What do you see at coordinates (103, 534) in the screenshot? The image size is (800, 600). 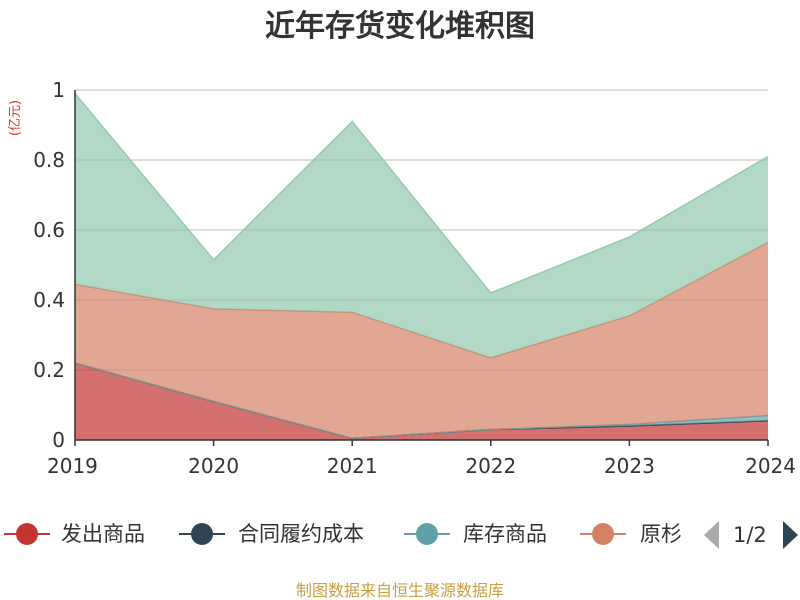 I see `legend-label: 发出商品` at bounding box center [103, 534].